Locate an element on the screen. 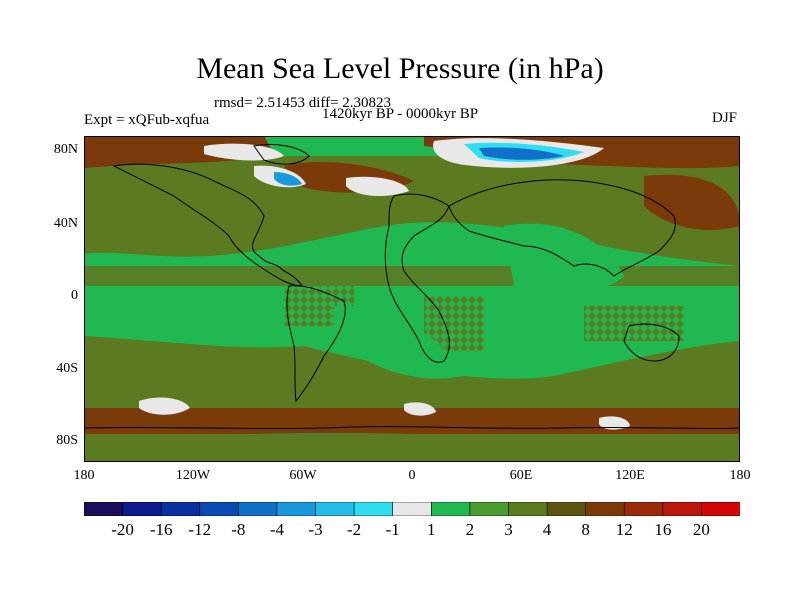 The height and width of the screenshot is (600, 800). colorbar-label: -20 is located at coordinates (122, 529).